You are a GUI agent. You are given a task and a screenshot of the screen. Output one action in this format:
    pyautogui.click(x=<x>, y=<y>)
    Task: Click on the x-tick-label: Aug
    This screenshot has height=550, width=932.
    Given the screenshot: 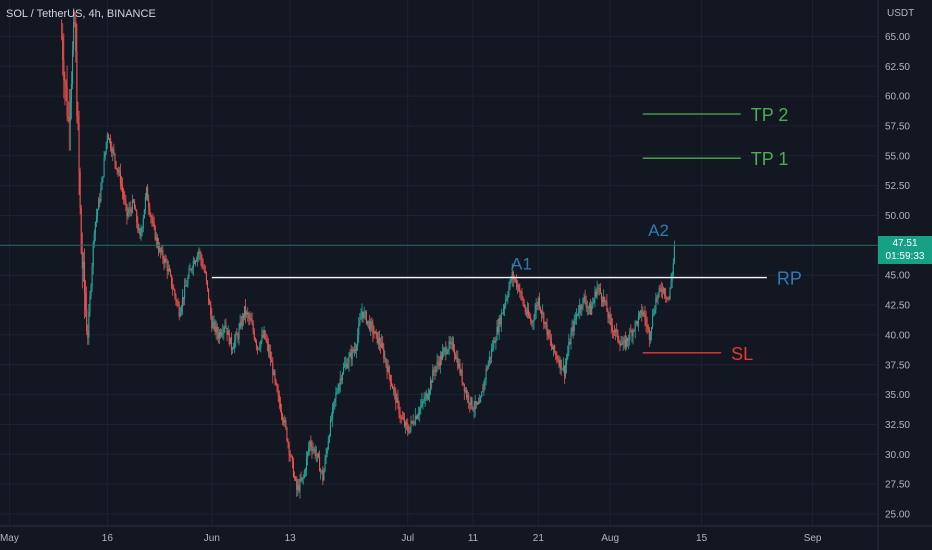 What is the action you would take?
    pyautogui.click(x=610, y=538)
    